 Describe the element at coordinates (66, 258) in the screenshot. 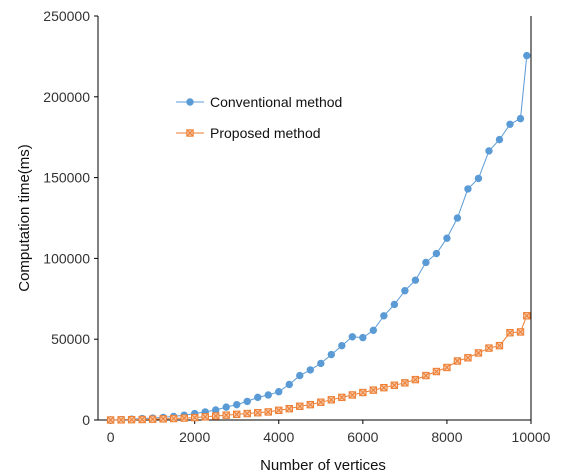

I see `y-tick-label: 100000` at that location.